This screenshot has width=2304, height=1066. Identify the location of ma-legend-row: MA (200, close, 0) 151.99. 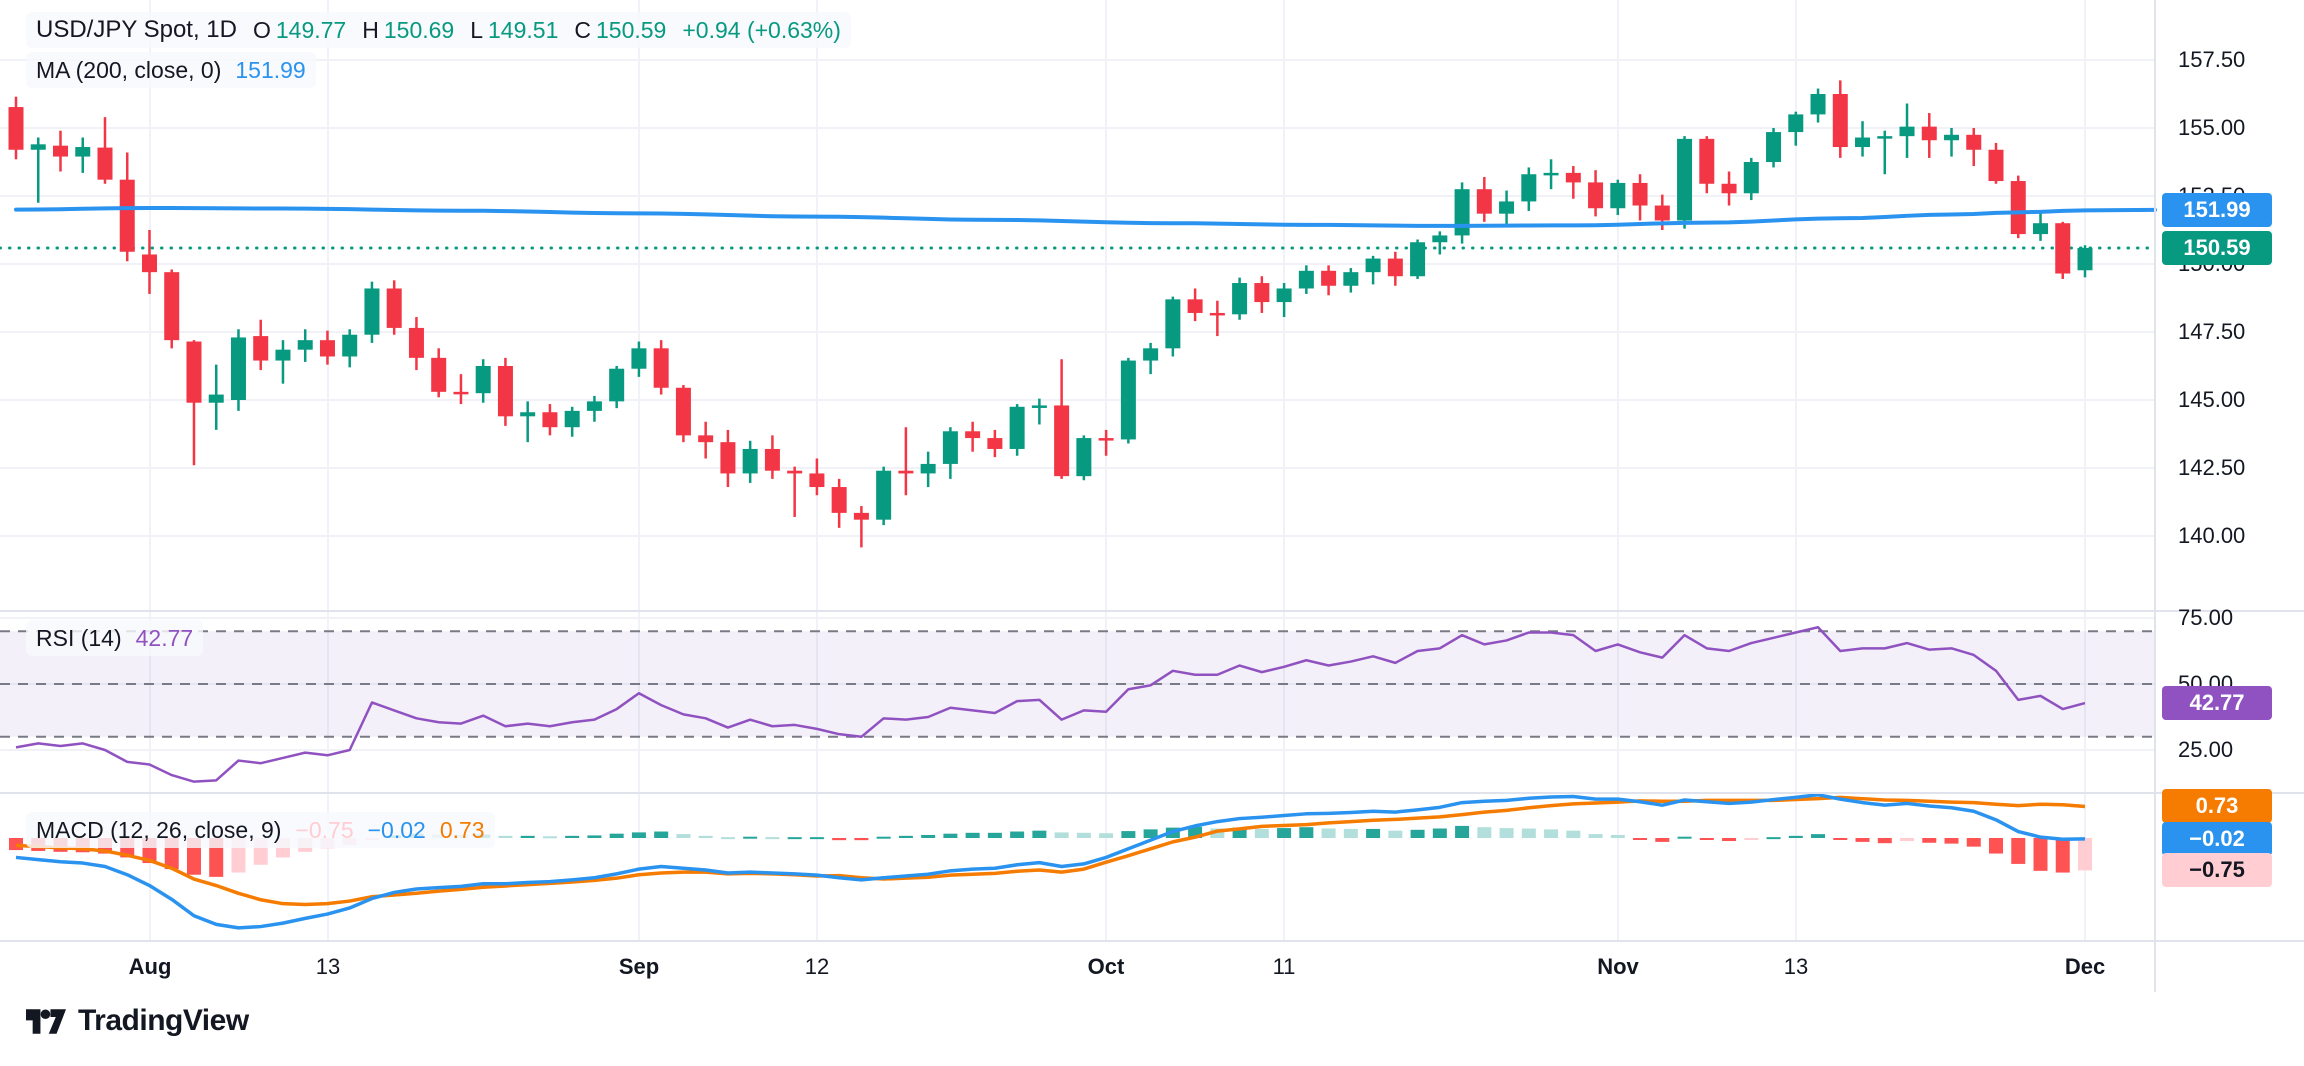
(171, 70).